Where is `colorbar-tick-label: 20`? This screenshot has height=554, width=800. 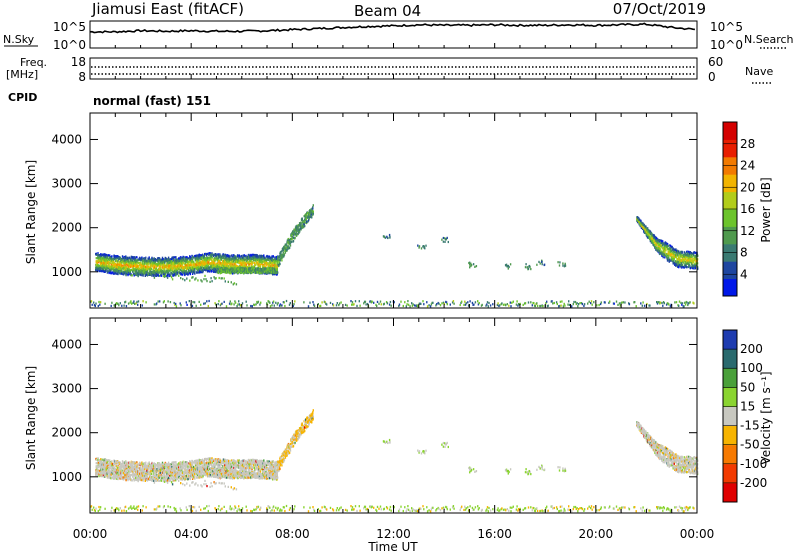
colorbar-tick-label: 20 is located at coordinates (747, 187).